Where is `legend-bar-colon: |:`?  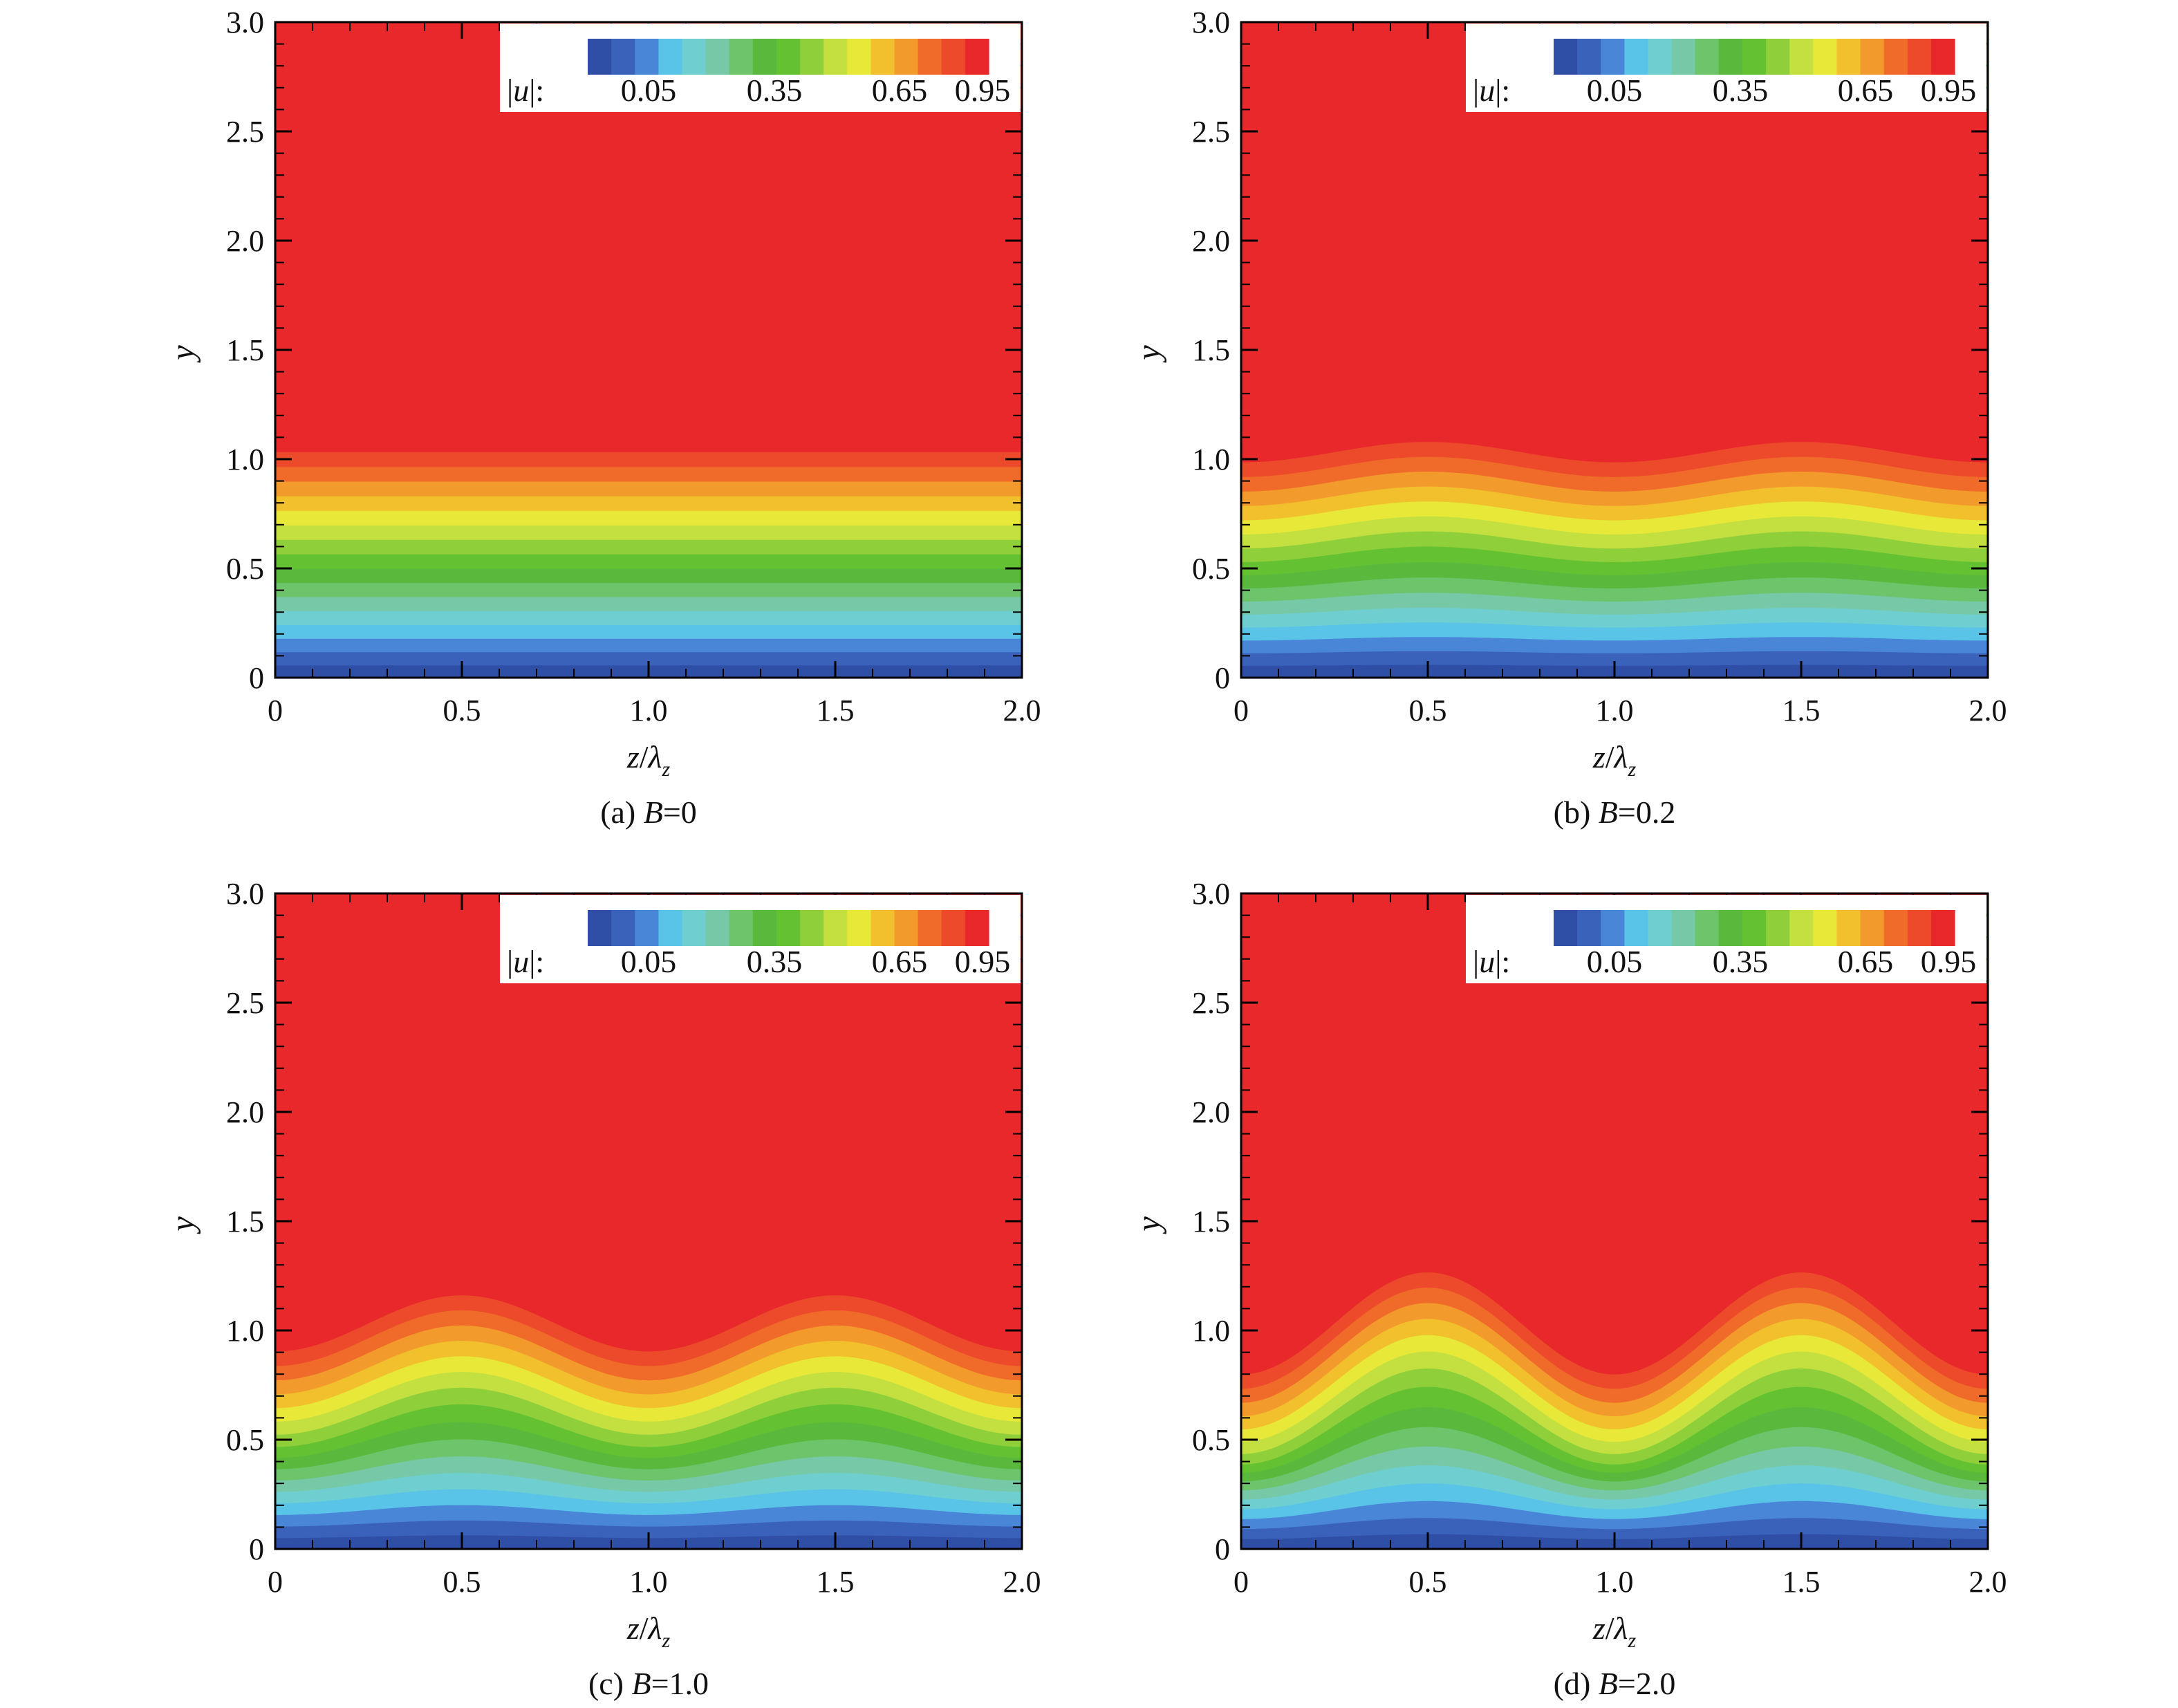 legend-bar-colon: |: is located at coordinates (1502, 90).